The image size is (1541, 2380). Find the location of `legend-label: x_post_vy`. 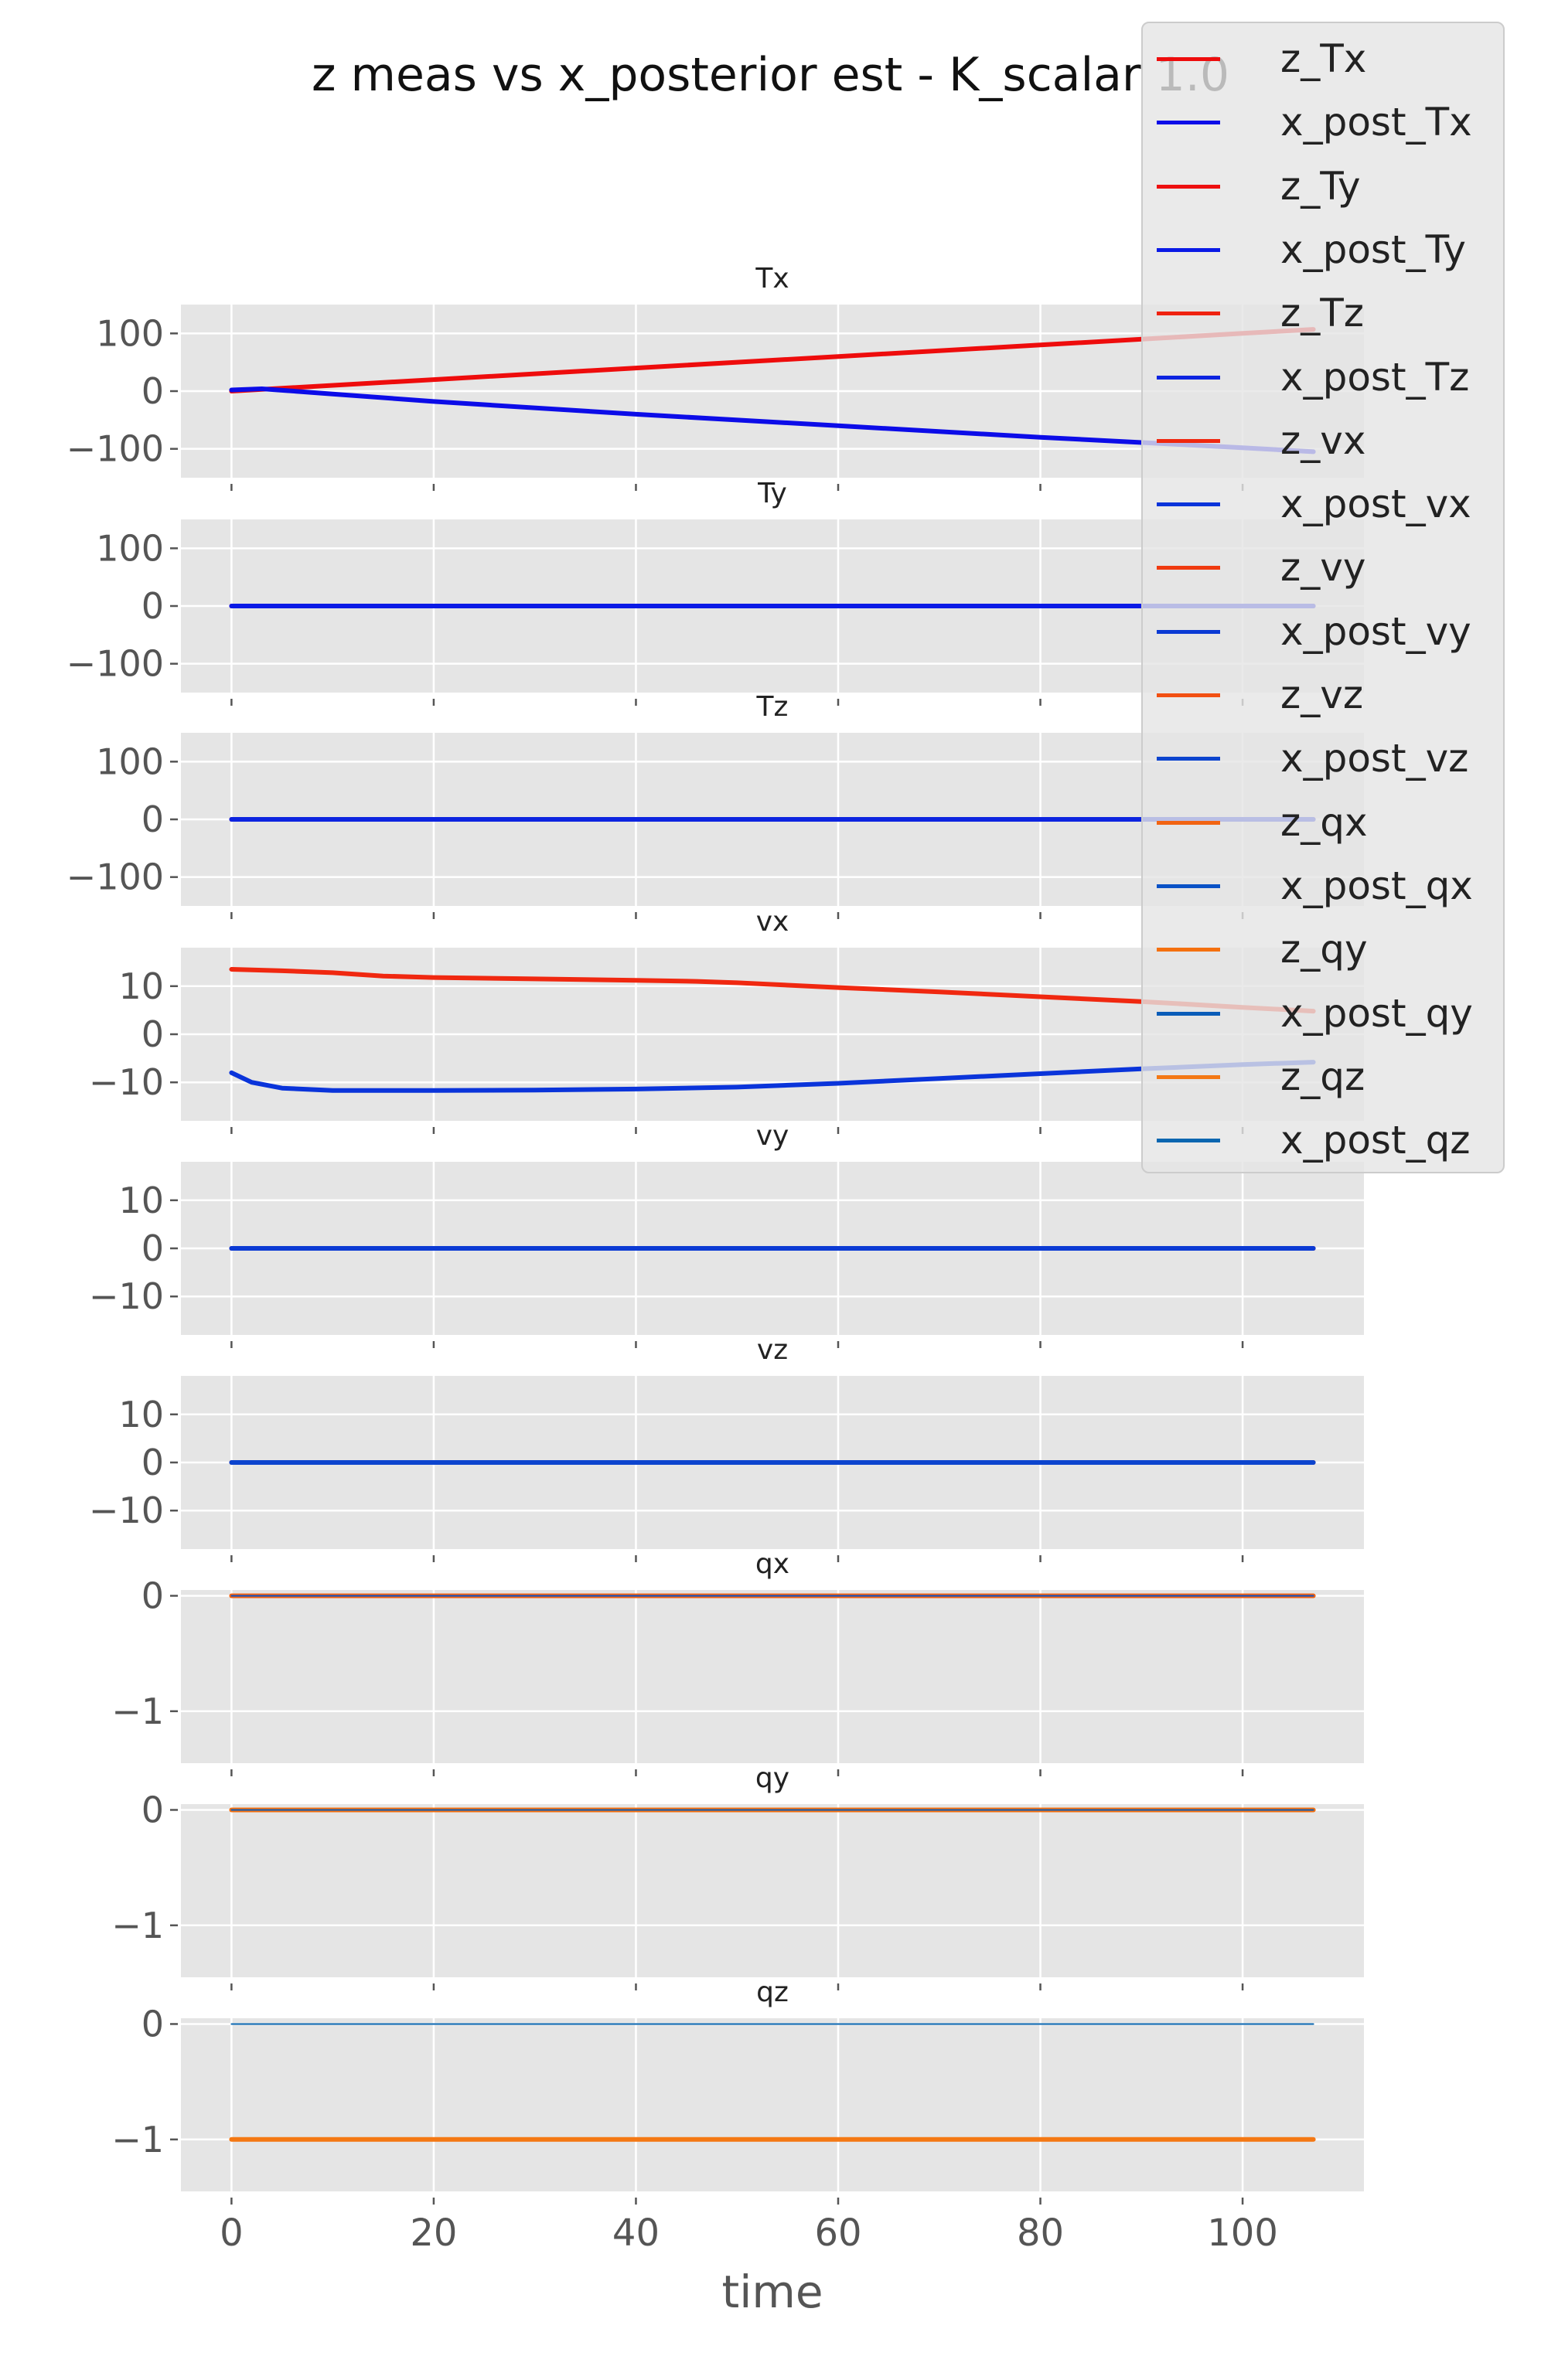

legend-label: x_post_vy is located at coordinates (1375, 631).